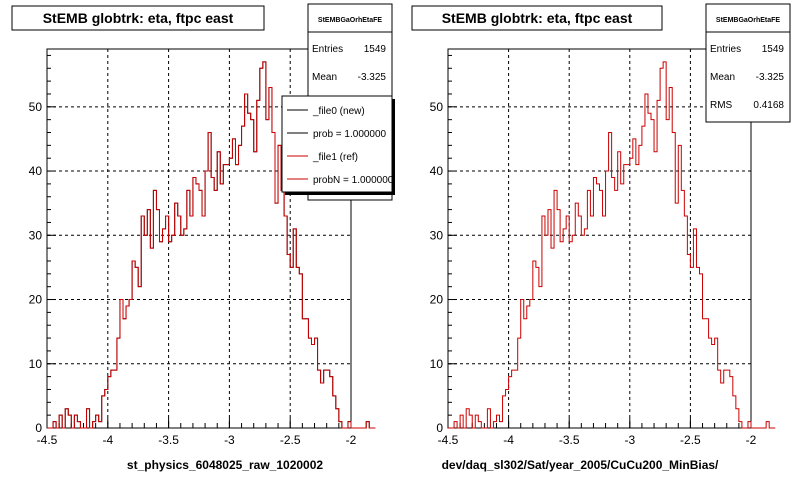  Describe the element at coordinates (353, 180) in the screenshot. I see `legend-label: probN = 1.000000` at that location.